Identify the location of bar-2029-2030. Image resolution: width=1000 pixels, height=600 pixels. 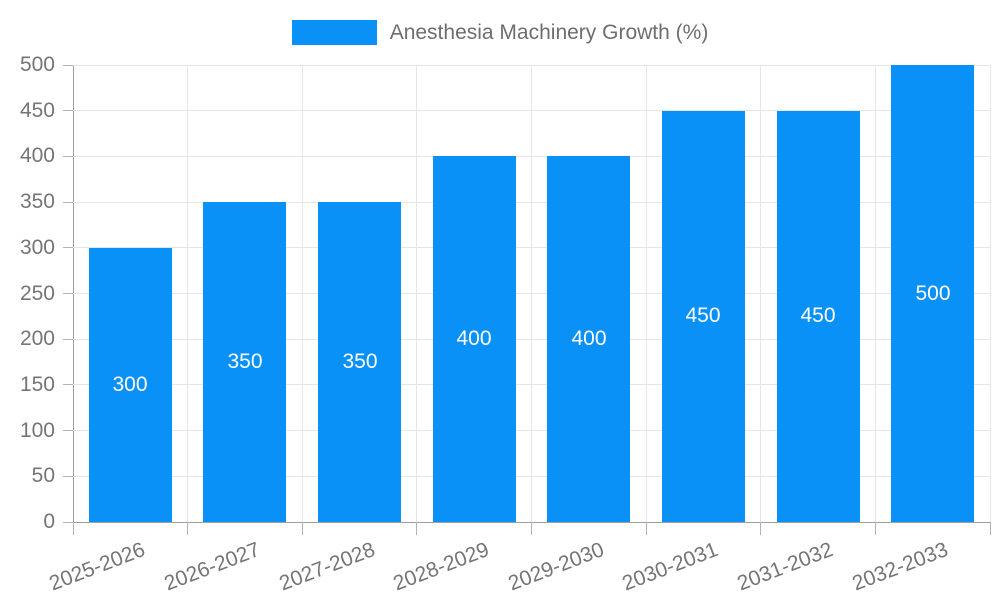
(588, 339).